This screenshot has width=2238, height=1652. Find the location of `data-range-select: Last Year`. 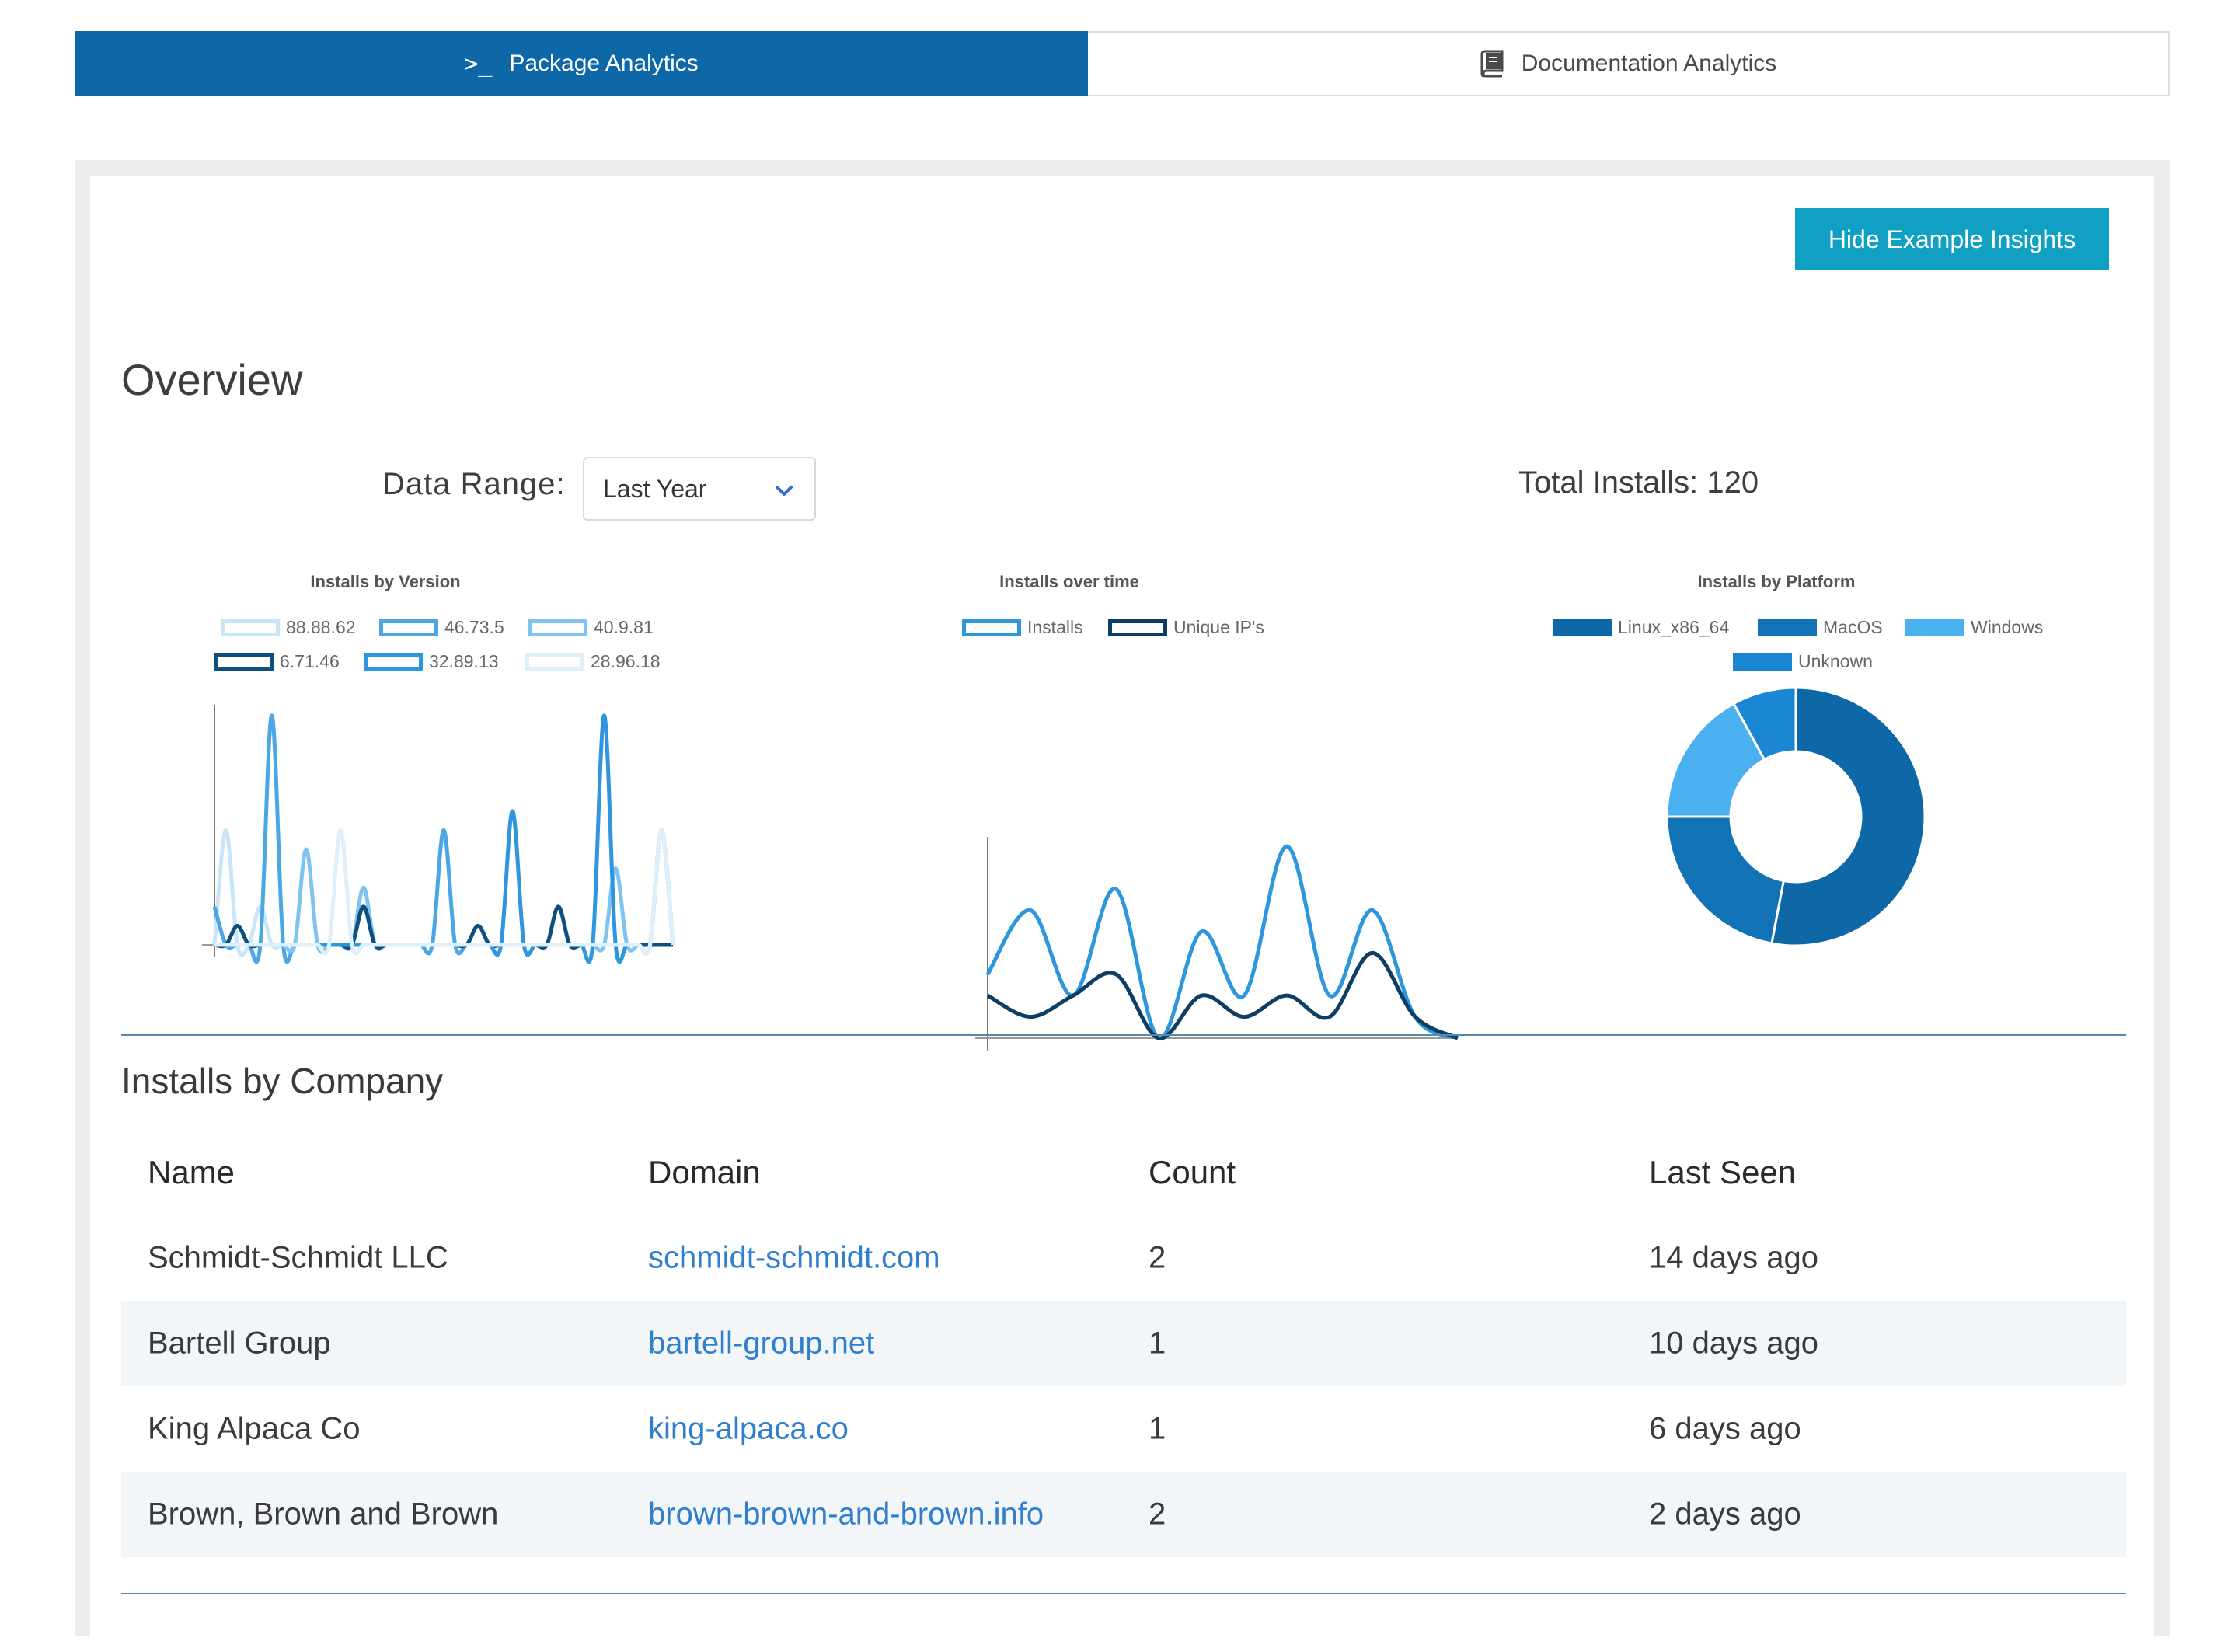

data-range-select: Last Year is located at coordinates (699, 489).